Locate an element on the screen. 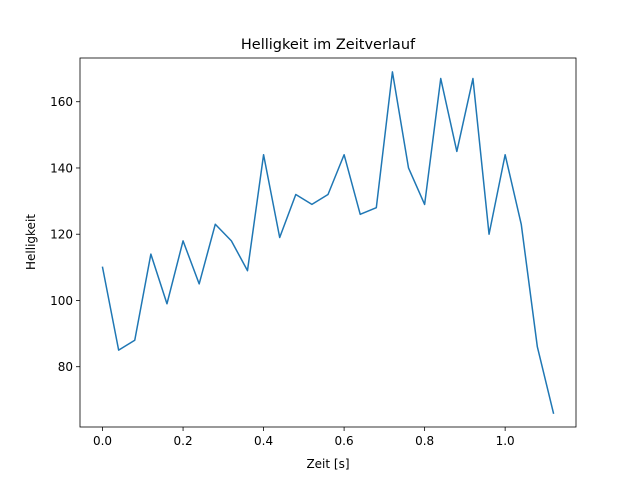 This screenshot has width=640, height=480. y-tick-label: 140 is located at coordinates (61, 168).